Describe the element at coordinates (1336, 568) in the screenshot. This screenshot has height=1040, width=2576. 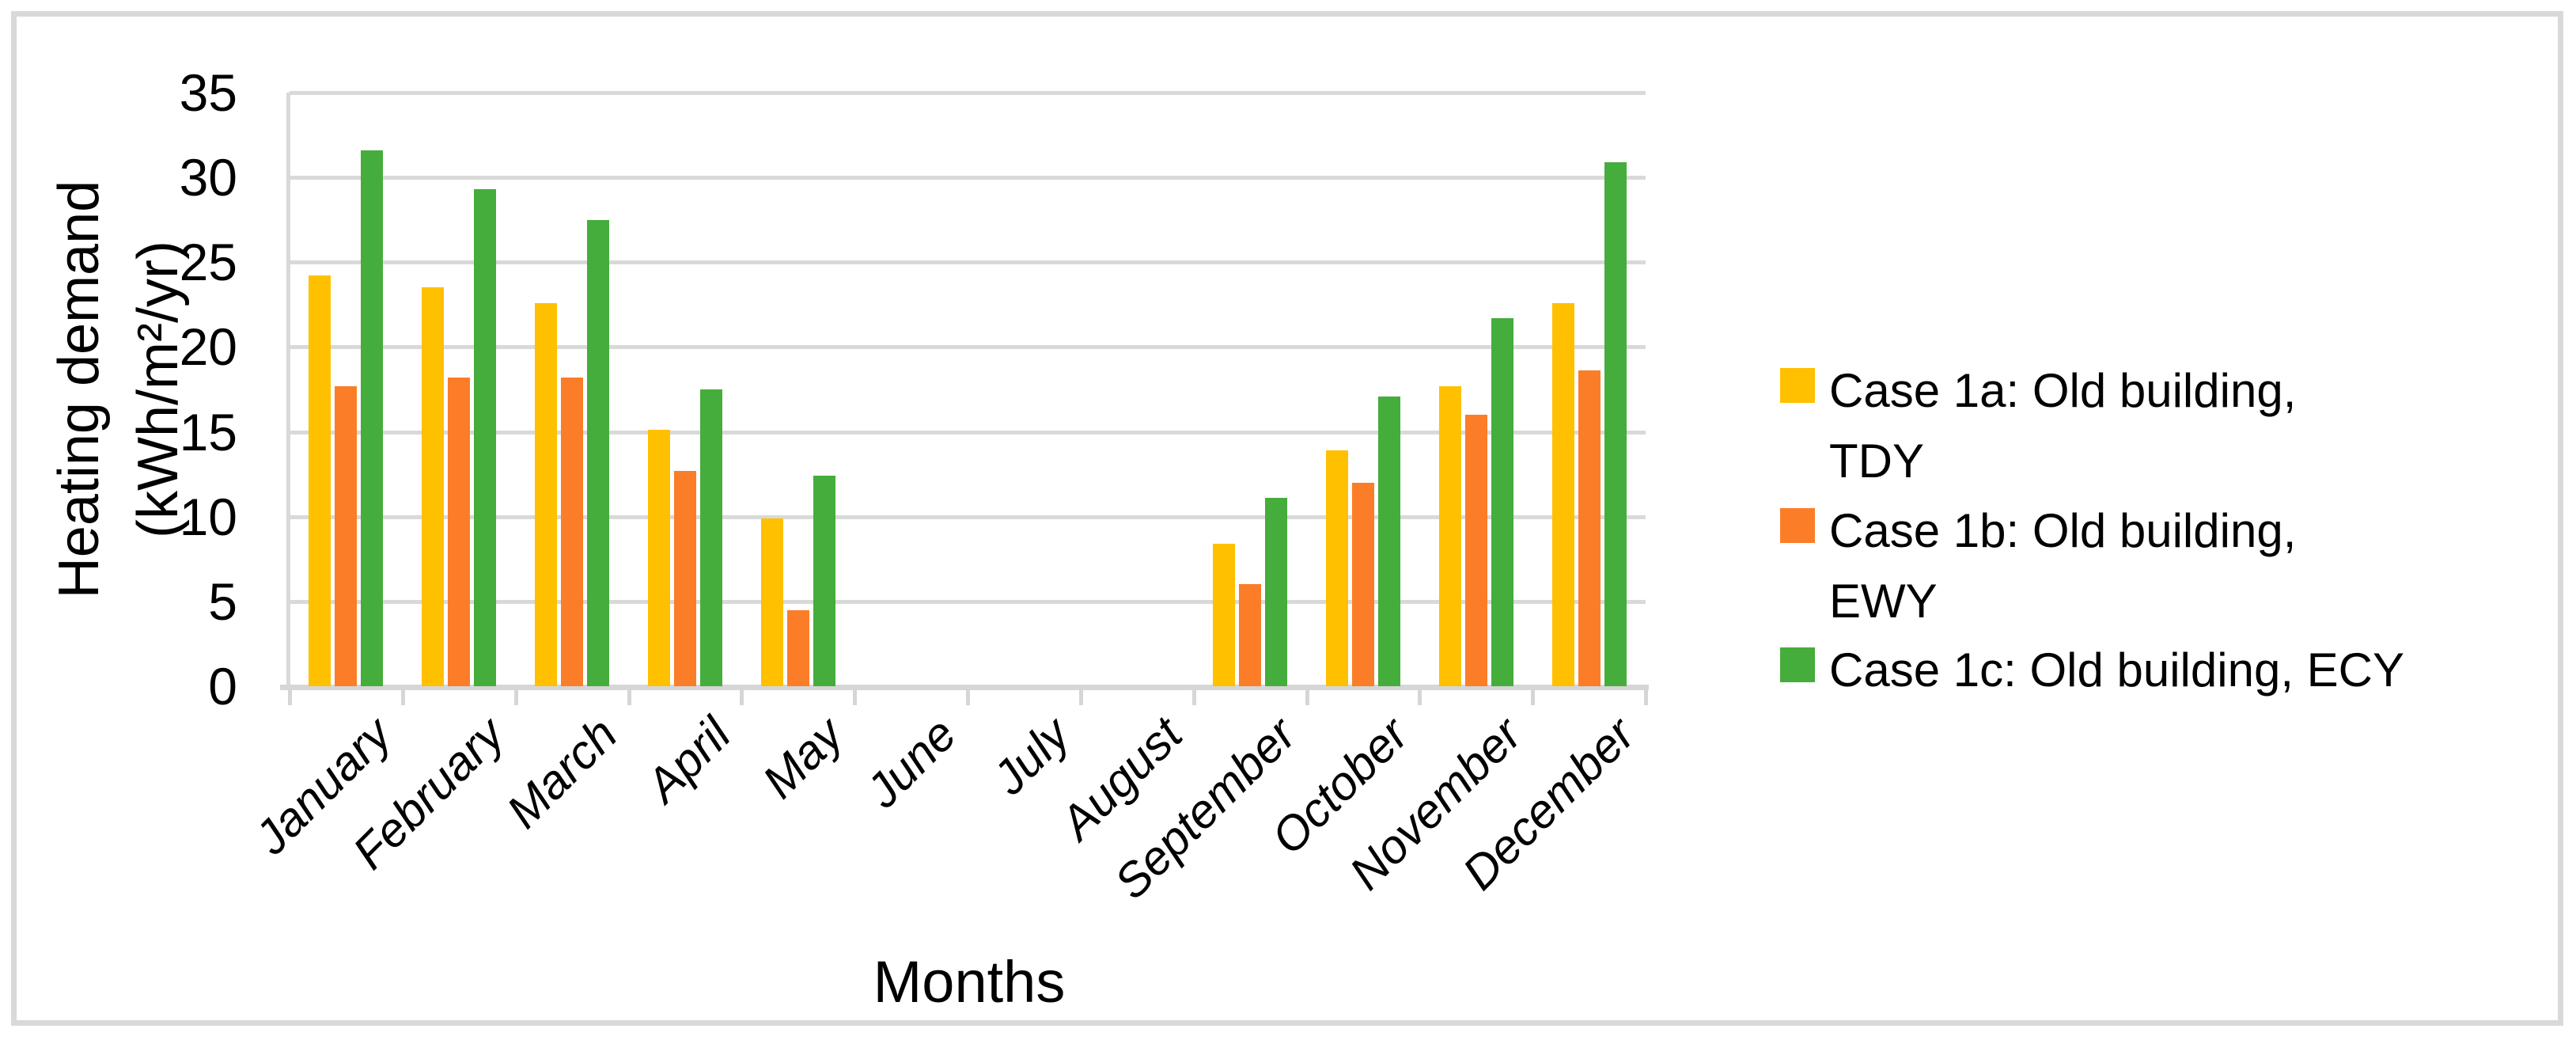
I see `bar-october-series1` at that location.